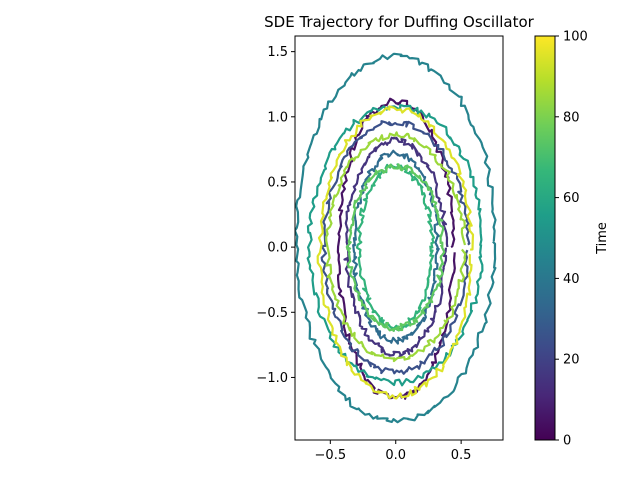 The width and height of the screenshot is (640, 480). I want to click on colorbar-tick-label: 0, so click(567, 441).